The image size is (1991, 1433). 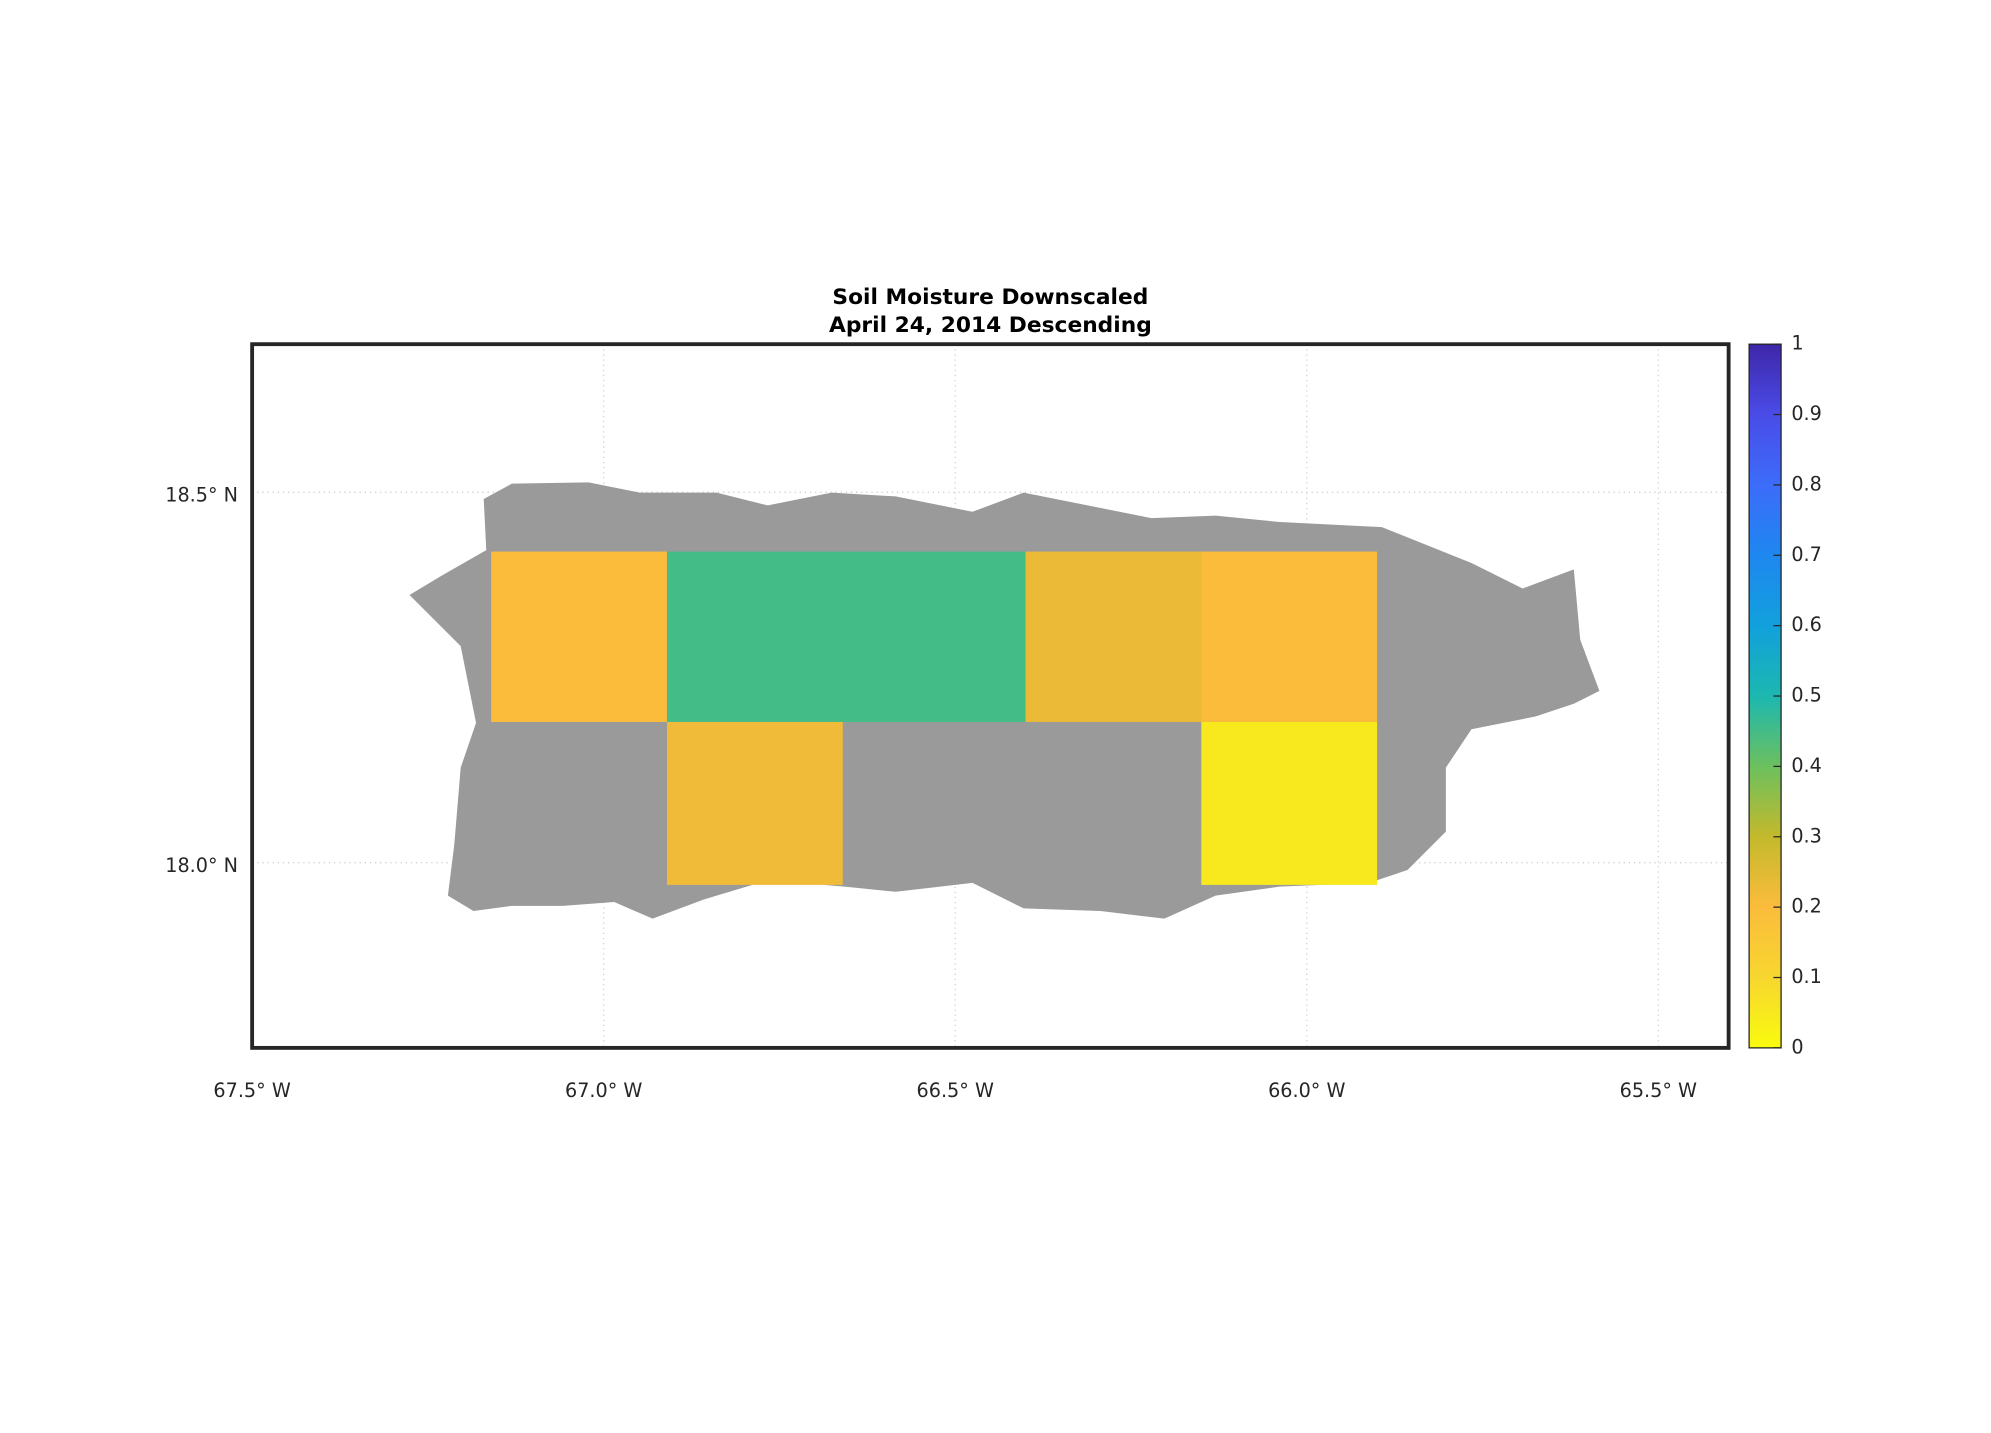 I want to click on colorbar-tick-label: 1, so click(x=1797, y=343).